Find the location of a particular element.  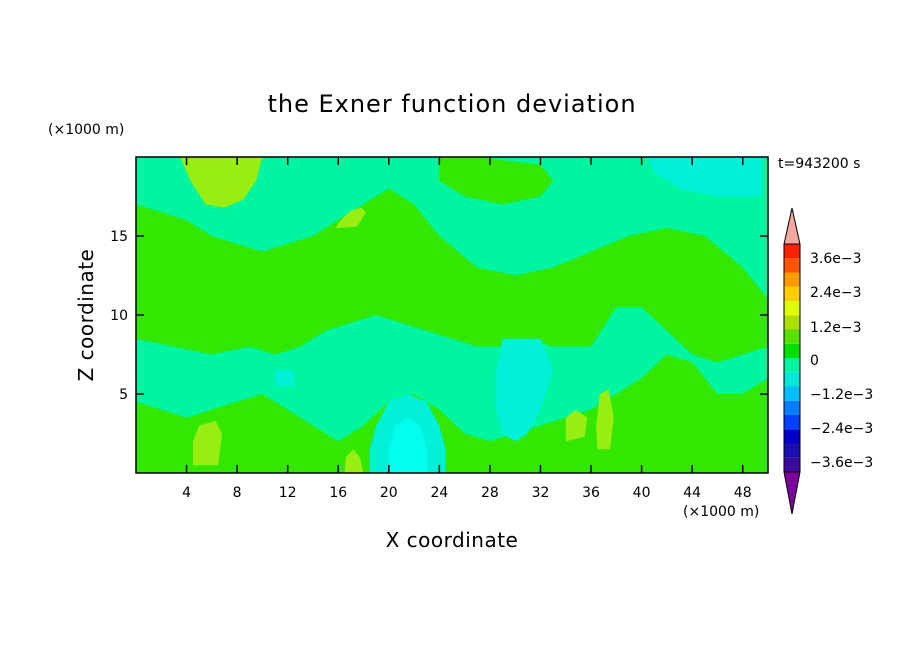

x-axis-label: X coordinate is located at coordinates (452, 540).